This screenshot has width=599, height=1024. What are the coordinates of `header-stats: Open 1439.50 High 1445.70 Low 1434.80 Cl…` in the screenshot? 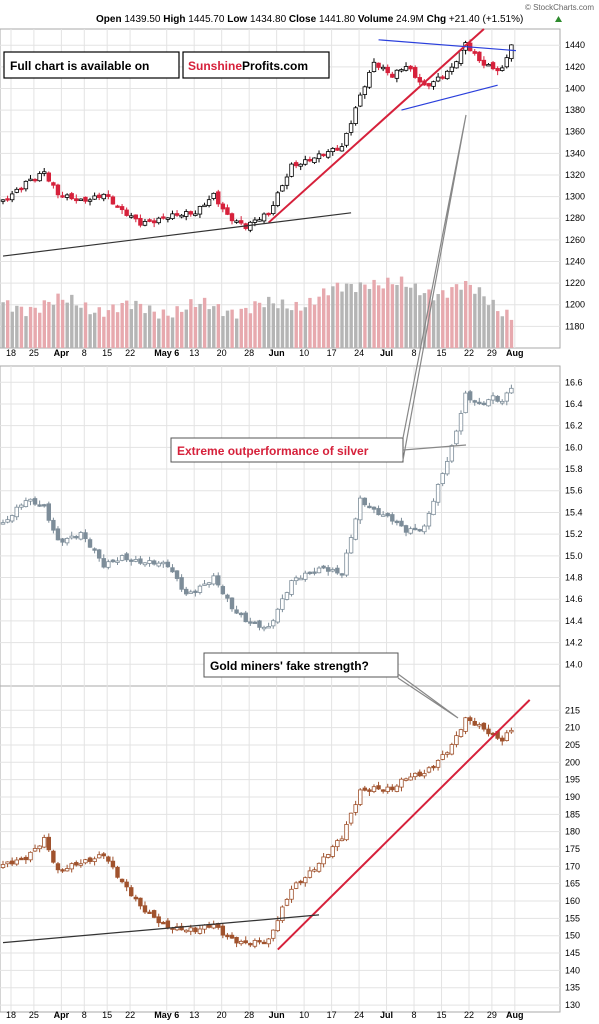 It's located at (309, 19).